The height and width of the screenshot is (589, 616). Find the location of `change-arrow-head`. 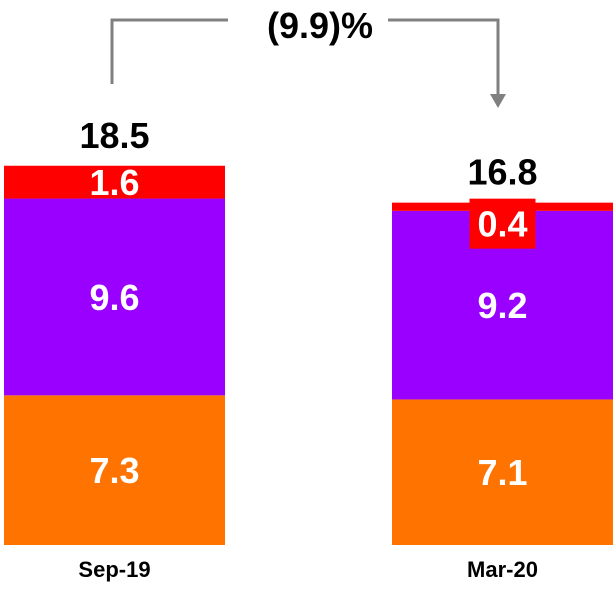

change-arrow-head is located at coordinates (498, 101).